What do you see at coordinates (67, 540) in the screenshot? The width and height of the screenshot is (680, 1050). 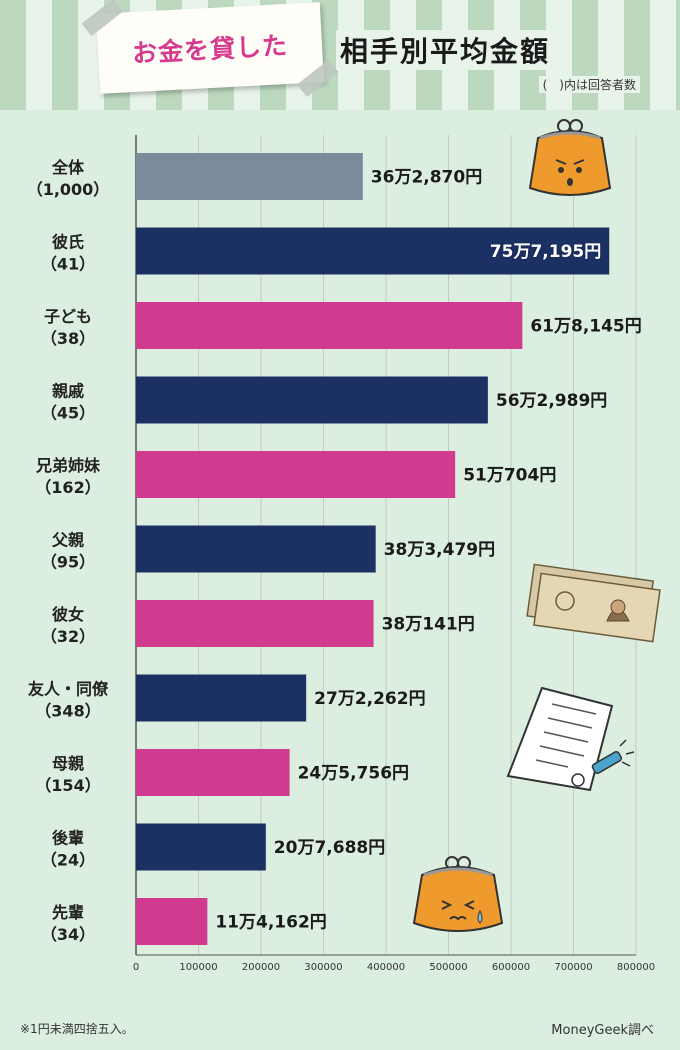 I see `category-label: 父親` at bounding box center [67, 540].